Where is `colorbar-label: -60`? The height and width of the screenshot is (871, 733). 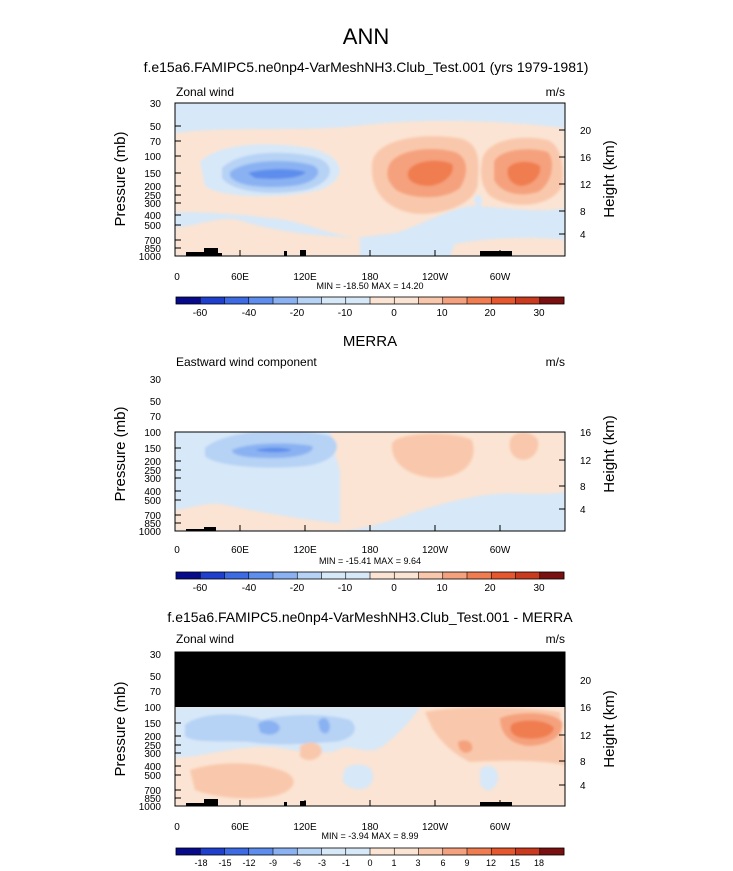
colorbar-label: -60 is located at coordinates (200, 313).